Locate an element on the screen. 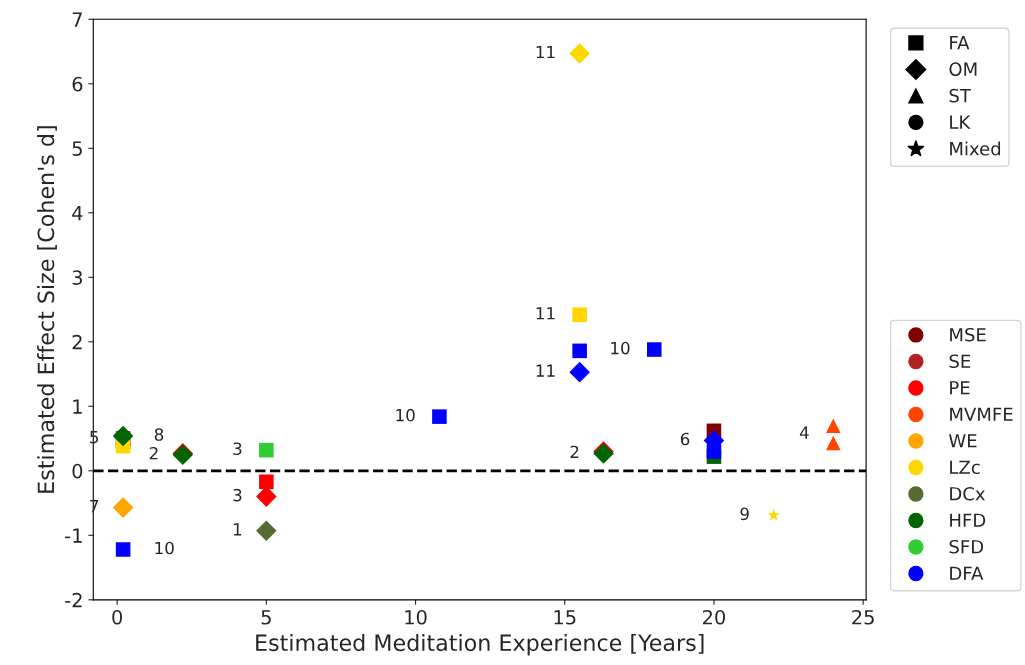  y-tick-label: 2 is located at coordinates (77, 342).